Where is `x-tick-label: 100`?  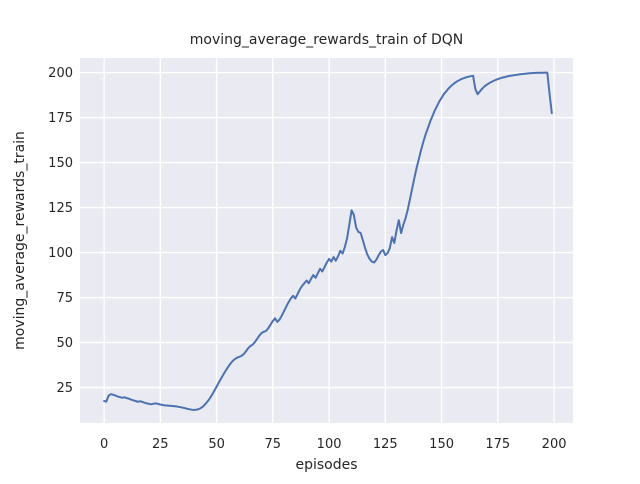
x-tick-label: 100 is located at coordinates (329, 444).